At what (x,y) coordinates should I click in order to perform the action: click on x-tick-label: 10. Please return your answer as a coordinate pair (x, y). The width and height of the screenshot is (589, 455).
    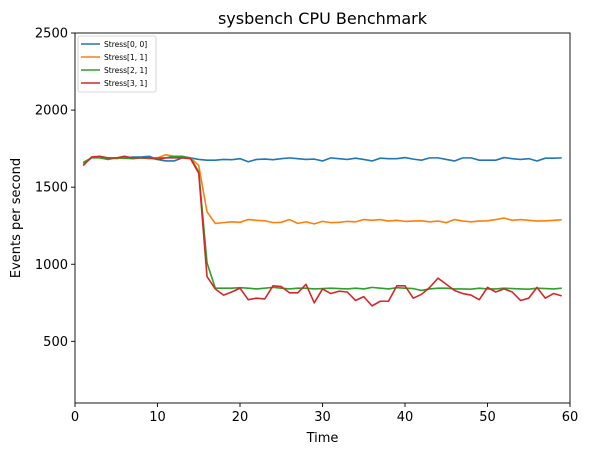
    Looking at the image, I should click on (157, 417).